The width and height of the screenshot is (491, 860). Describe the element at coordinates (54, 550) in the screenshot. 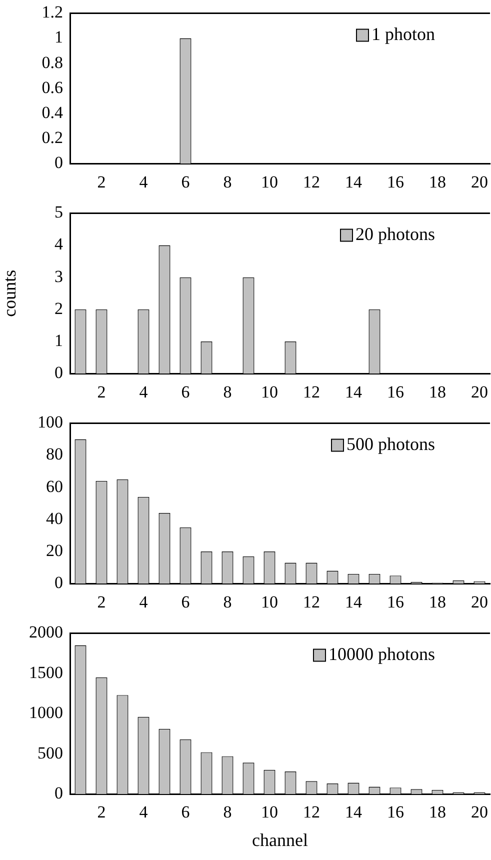

I see `y-tick-label: 20` at that location.